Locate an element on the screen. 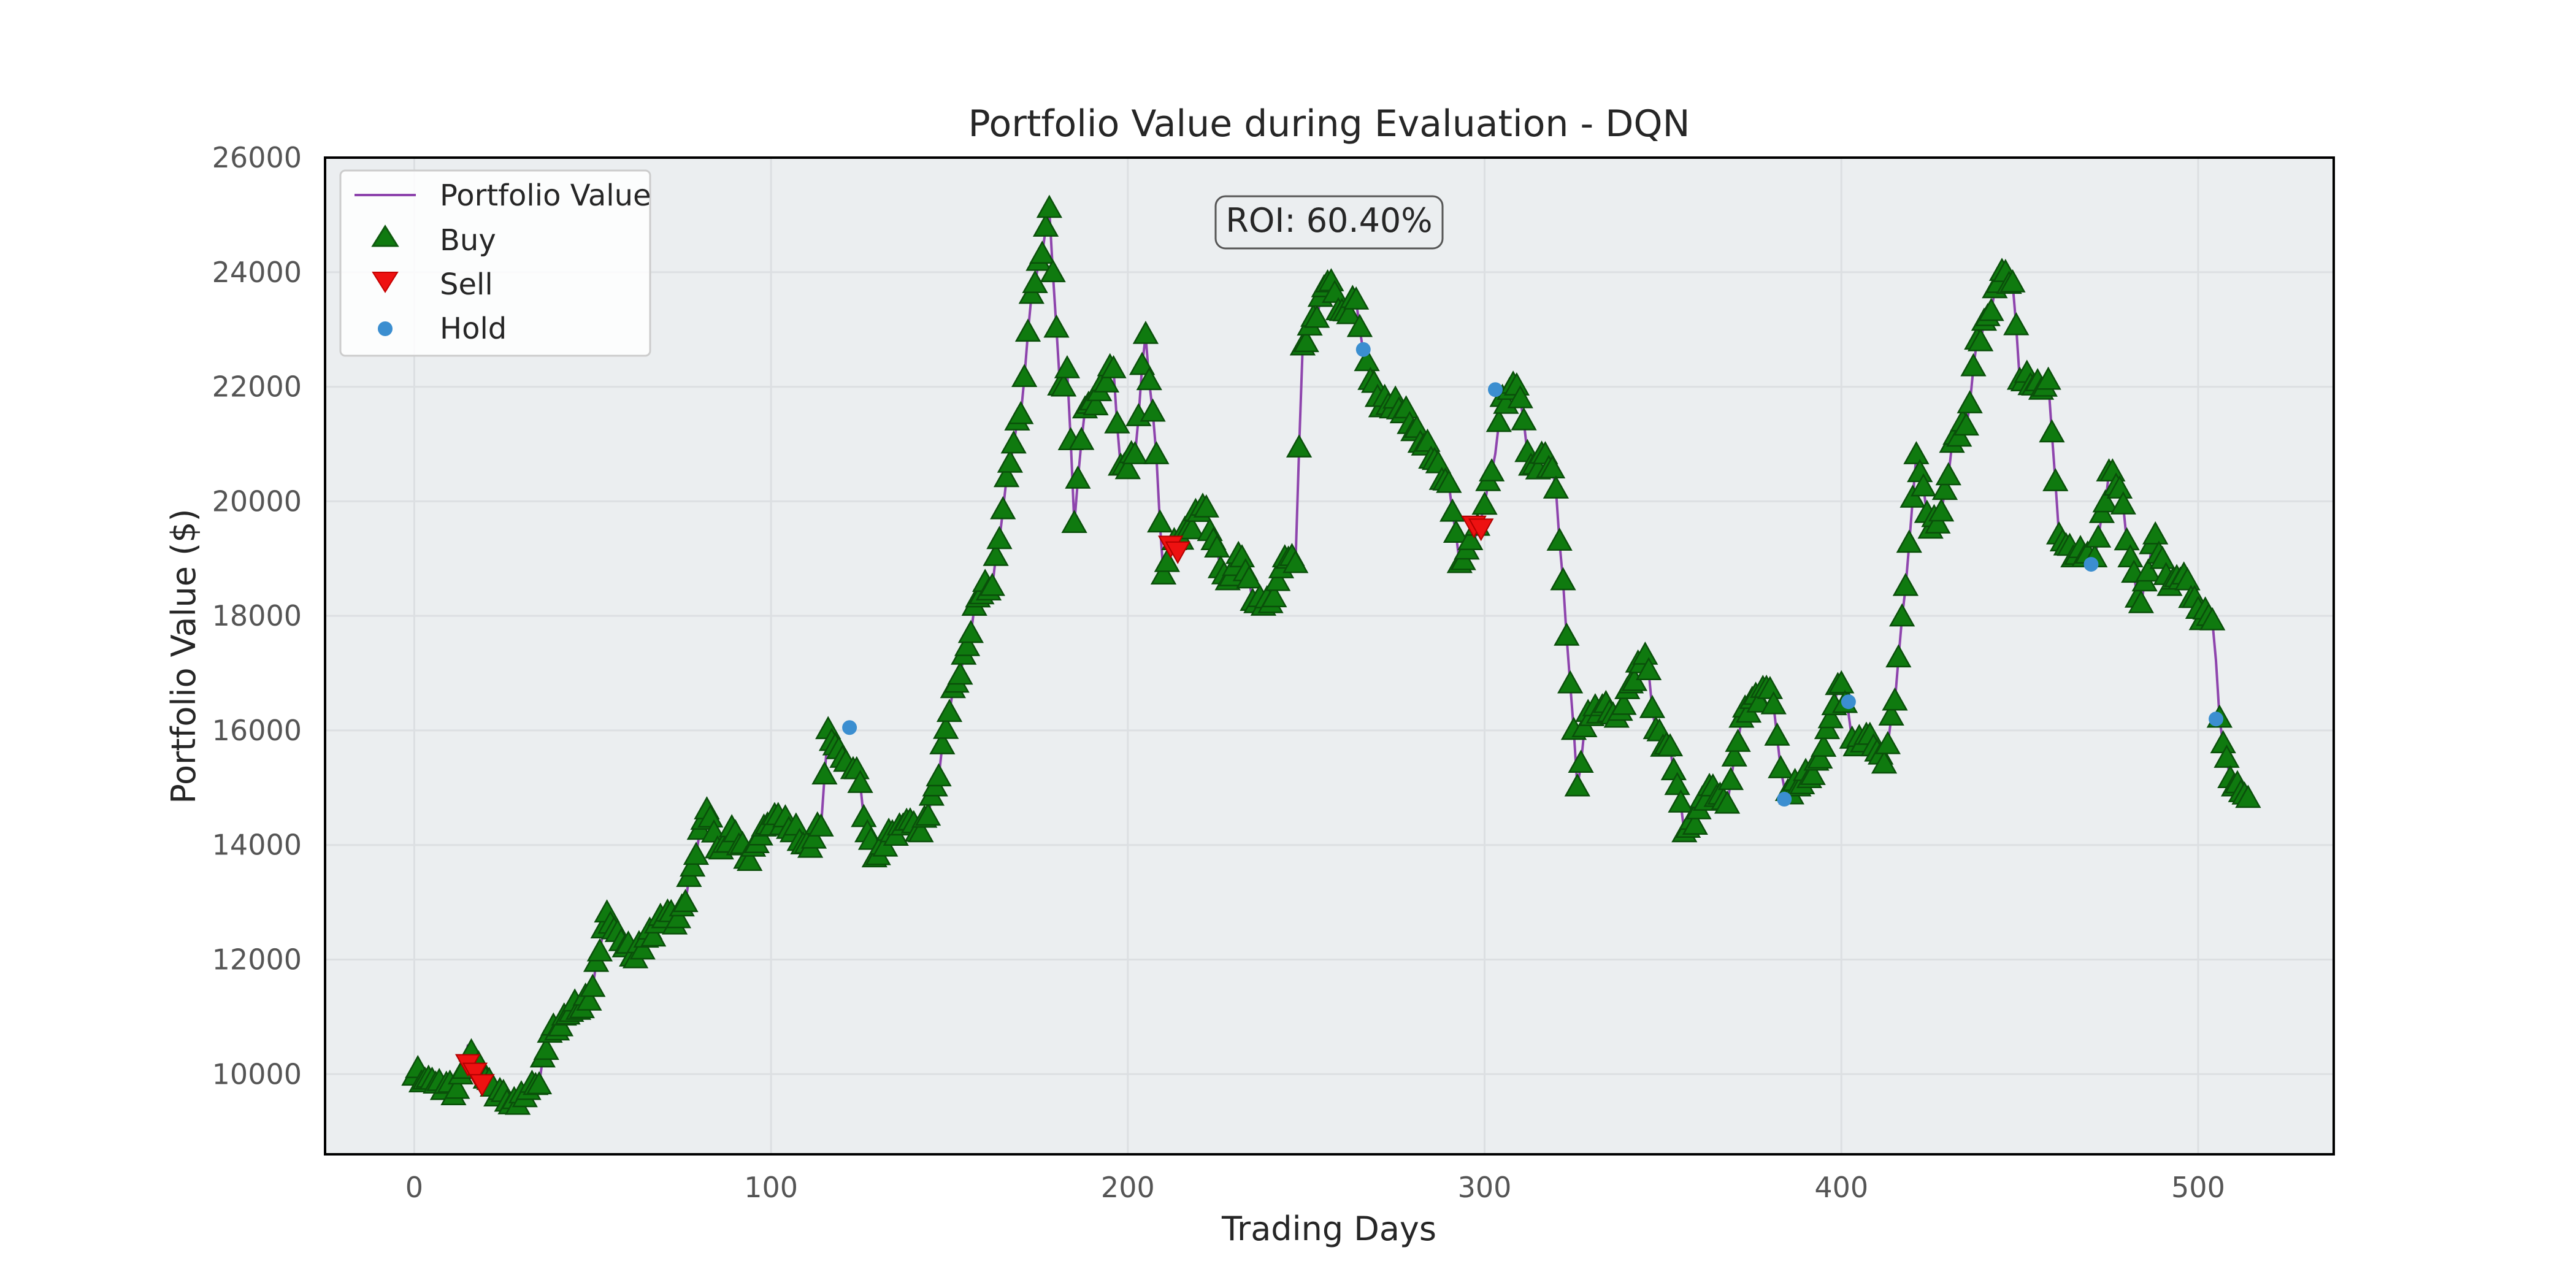 Image resolution: width=2576 pixels, height=1288 pixels. x-tick-label: 400 is located at coordinates (1841, 1187).